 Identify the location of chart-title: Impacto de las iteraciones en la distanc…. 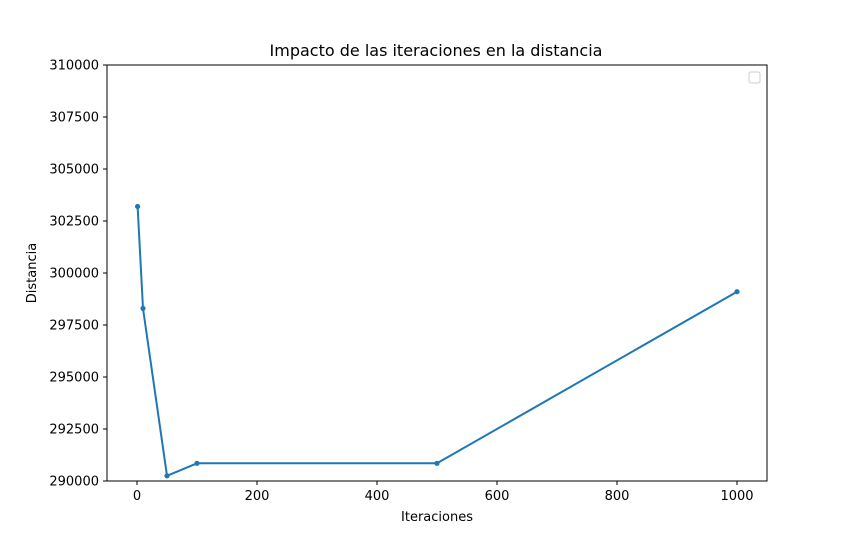
(436, 50).